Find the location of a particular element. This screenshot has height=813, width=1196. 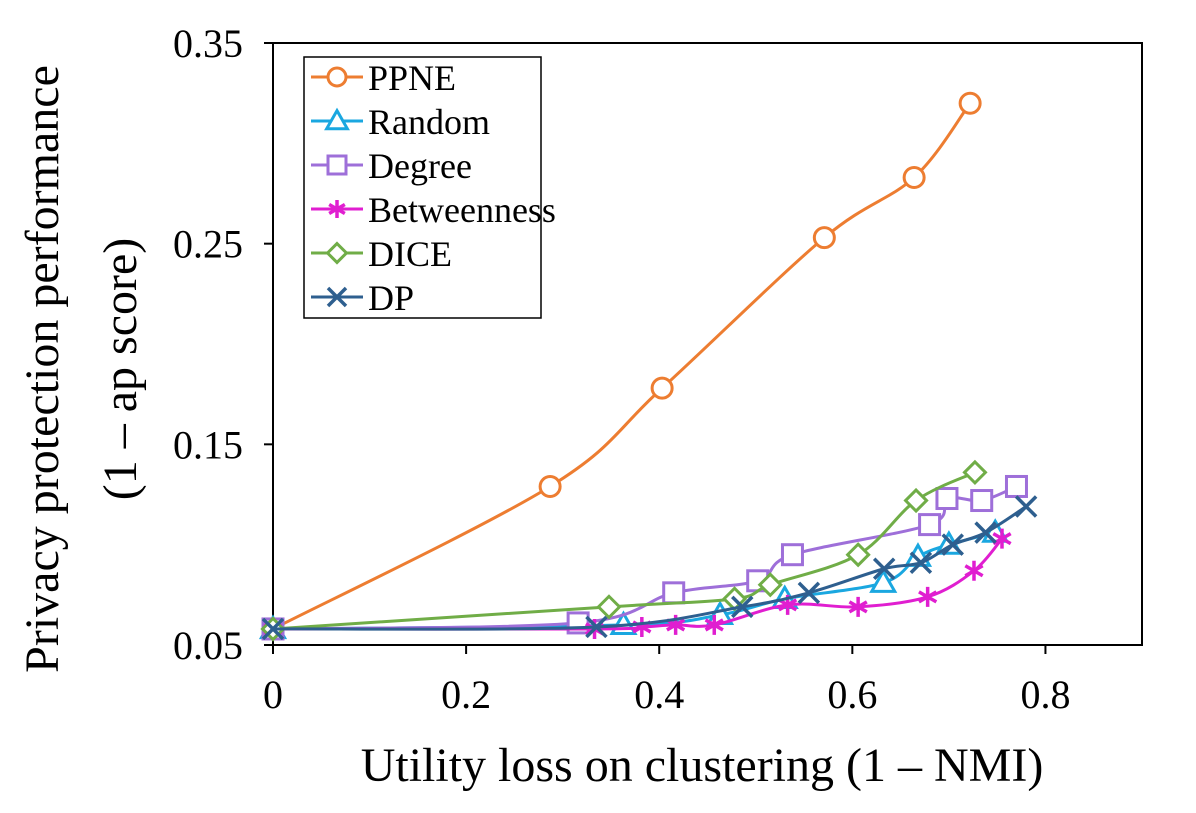

series-line-degree is located at coordinates (645, 558).